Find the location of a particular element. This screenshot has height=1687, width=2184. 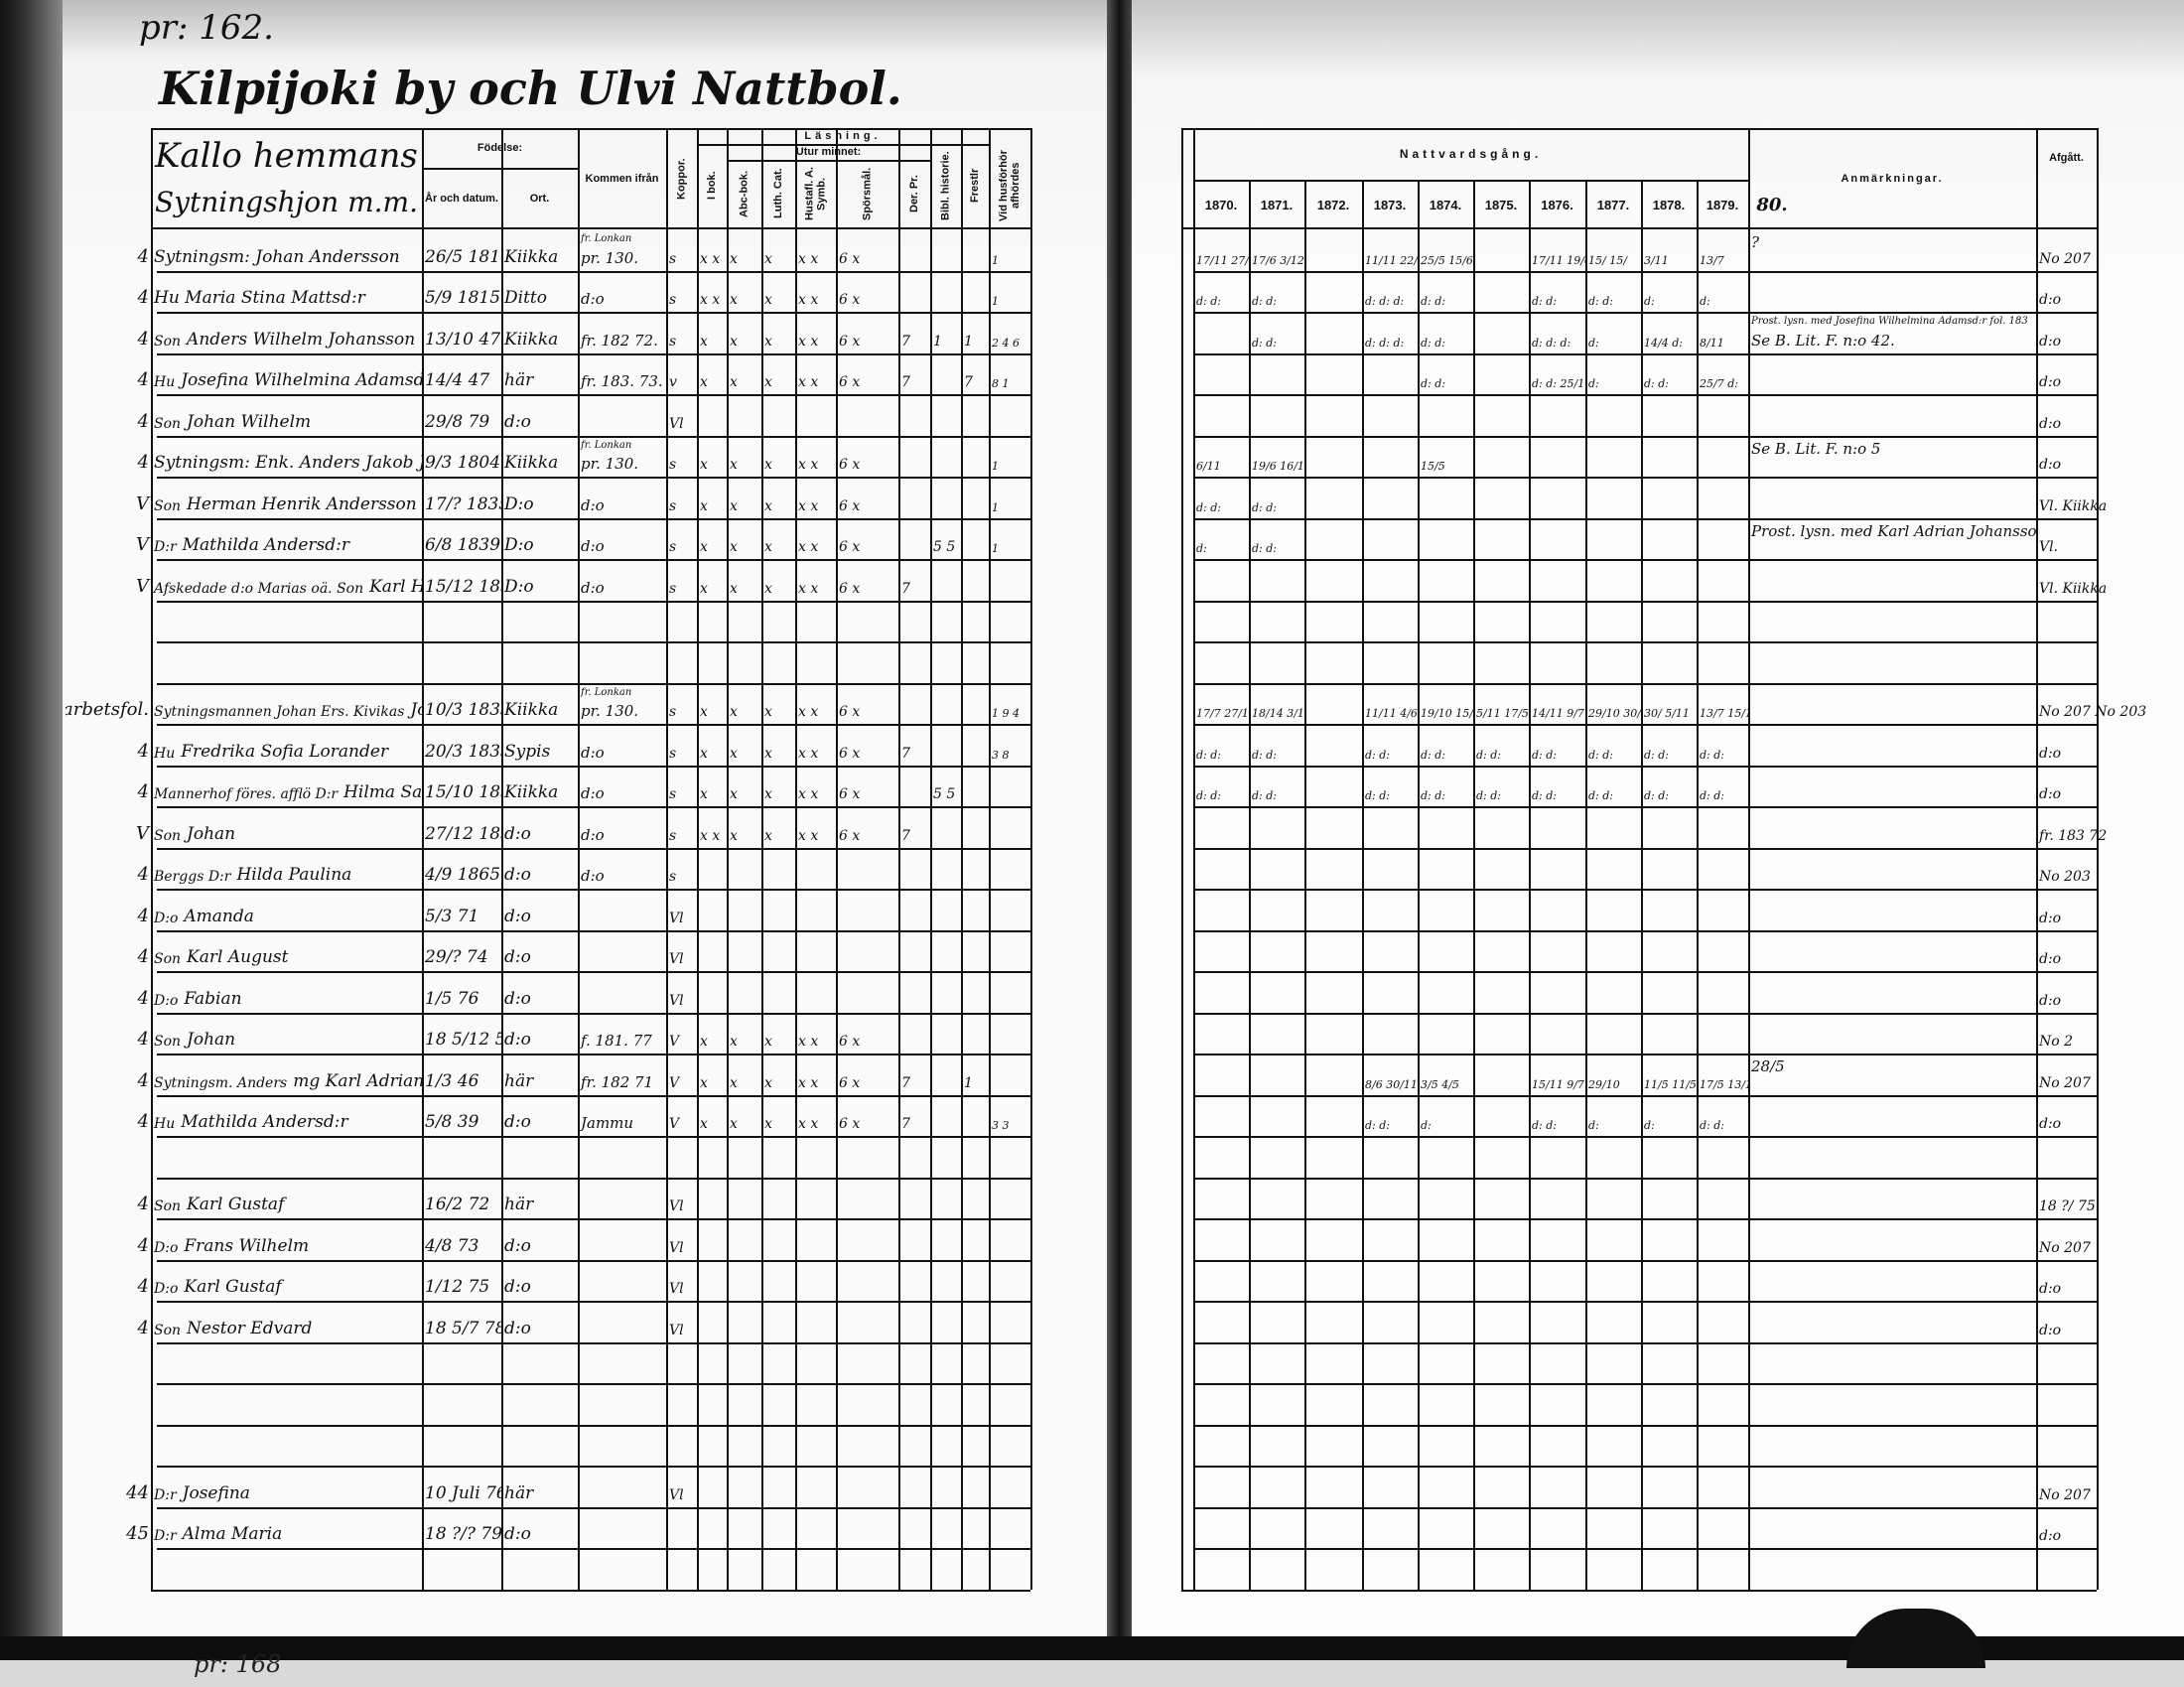

name-text: Hu Maria Stina Mattsd:r is located at coordinates (259, 298).